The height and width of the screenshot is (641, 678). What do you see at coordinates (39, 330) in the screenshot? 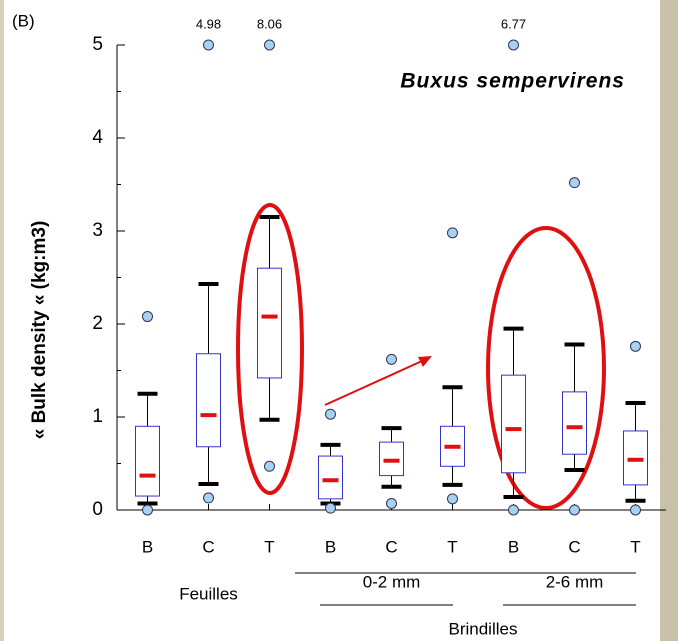
I see `y-axis-label: « Bulk density « (kg:m3)` at bounding box center [39, 330].